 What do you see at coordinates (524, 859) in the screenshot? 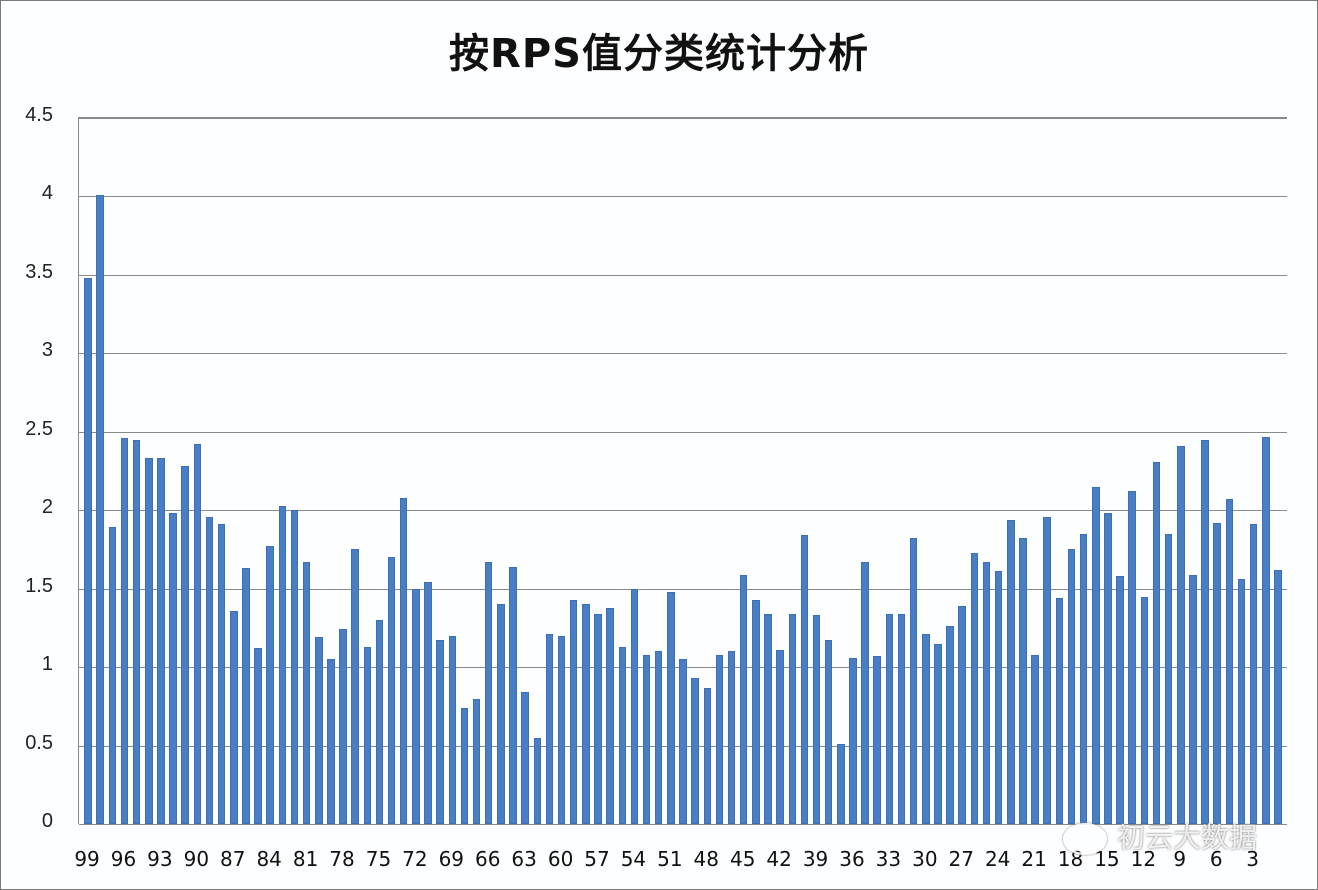
I see `x-tick-label: 63` at bounding box center [524, 859].